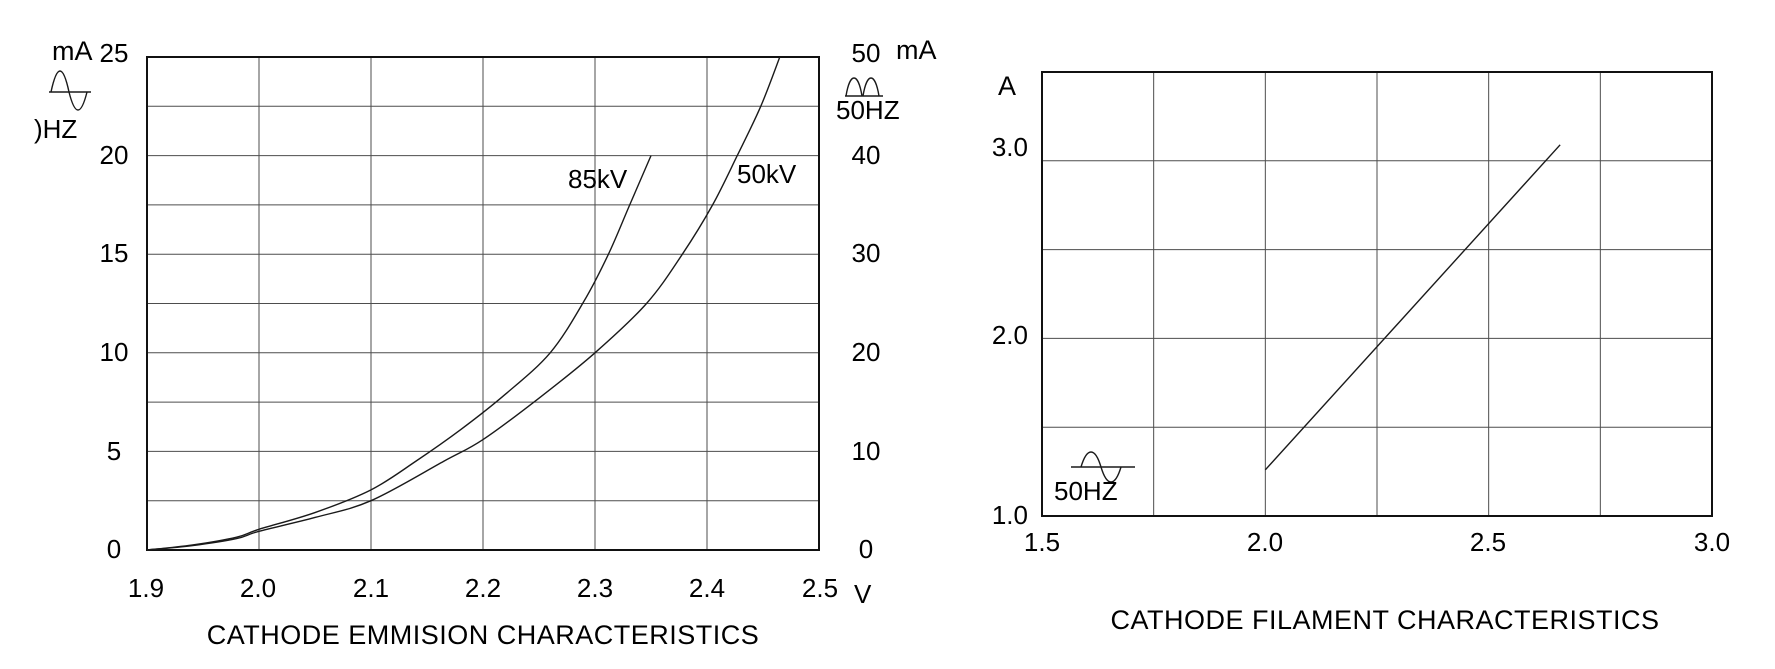  What do you see at coordinates (866, 352) in the screenshot?
I see `right-y-tick: 20` at bounding box center [866, 352].